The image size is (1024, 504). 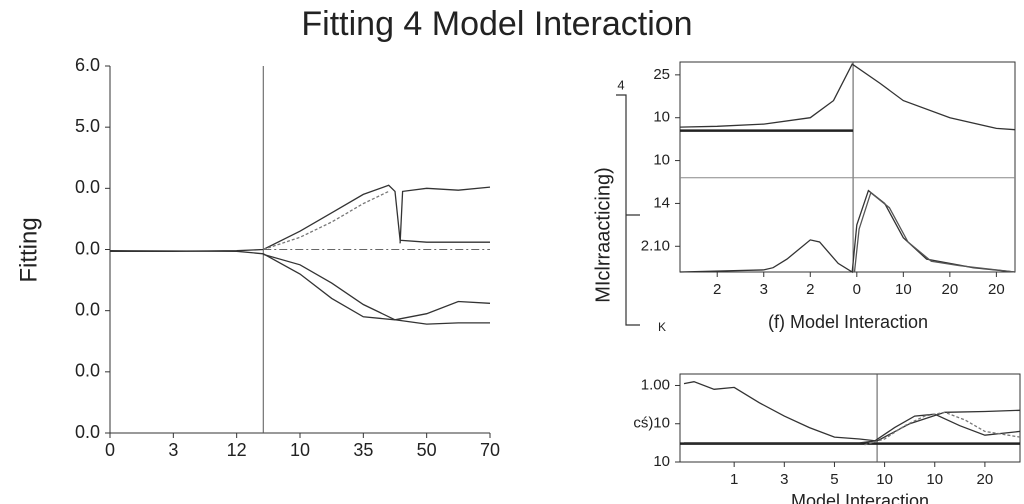 I want to click on y-axis-label: Fitting, so click(x=28, y=249).